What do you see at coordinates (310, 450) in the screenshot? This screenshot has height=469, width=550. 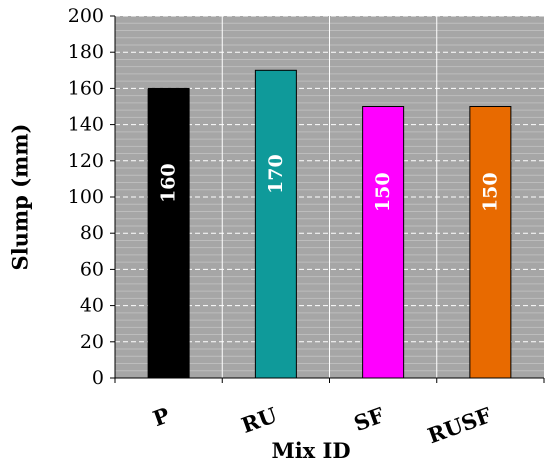 I see `x-axis-title: Mix ID` at bounding box center [310, 450].